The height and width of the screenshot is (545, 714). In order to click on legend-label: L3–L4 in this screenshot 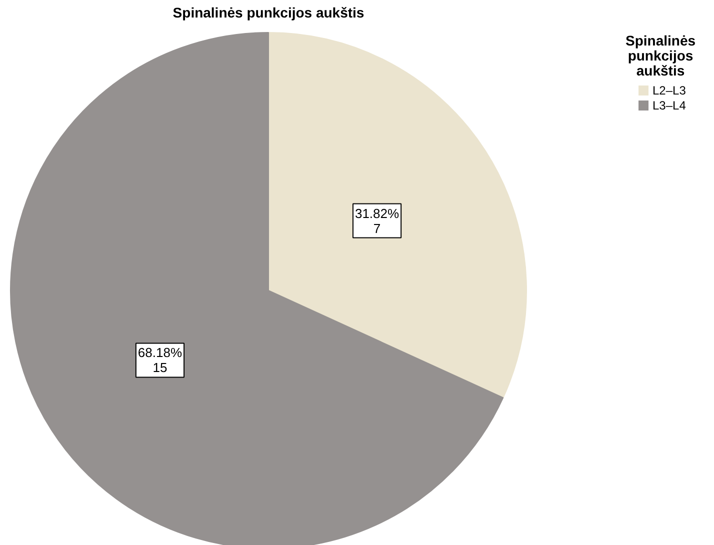, I will do `click(669, 105)`.